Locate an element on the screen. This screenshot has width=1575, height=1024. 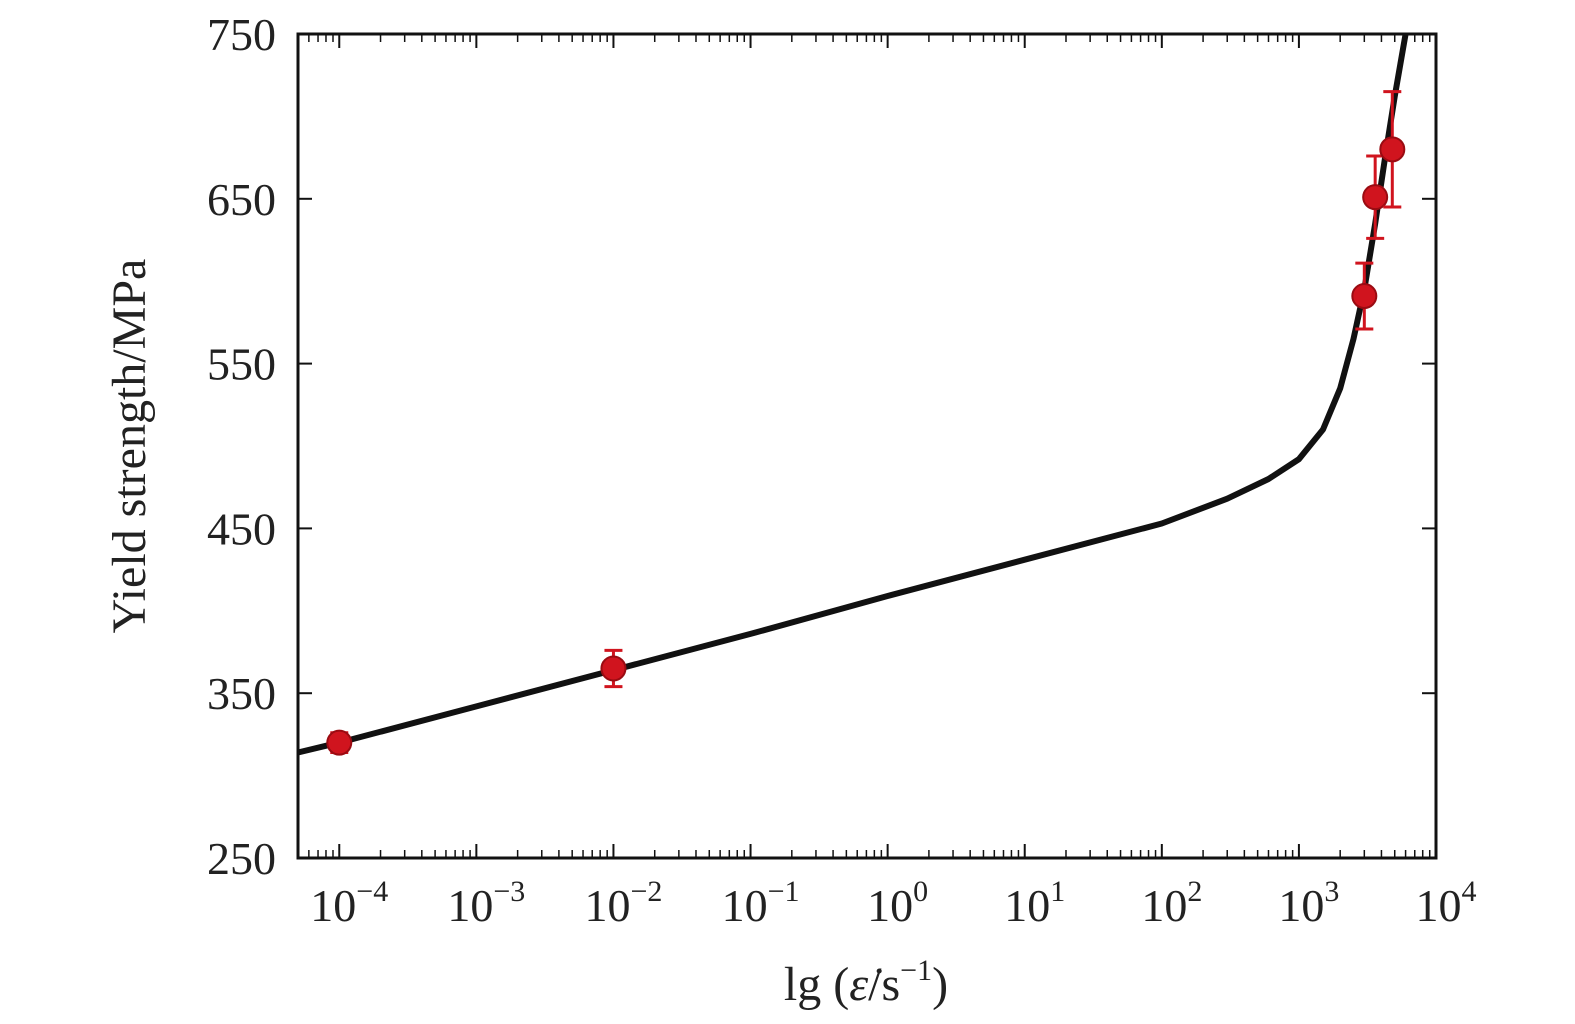
x-tick-label-6: 10² is located at coordinates (1171, 903).